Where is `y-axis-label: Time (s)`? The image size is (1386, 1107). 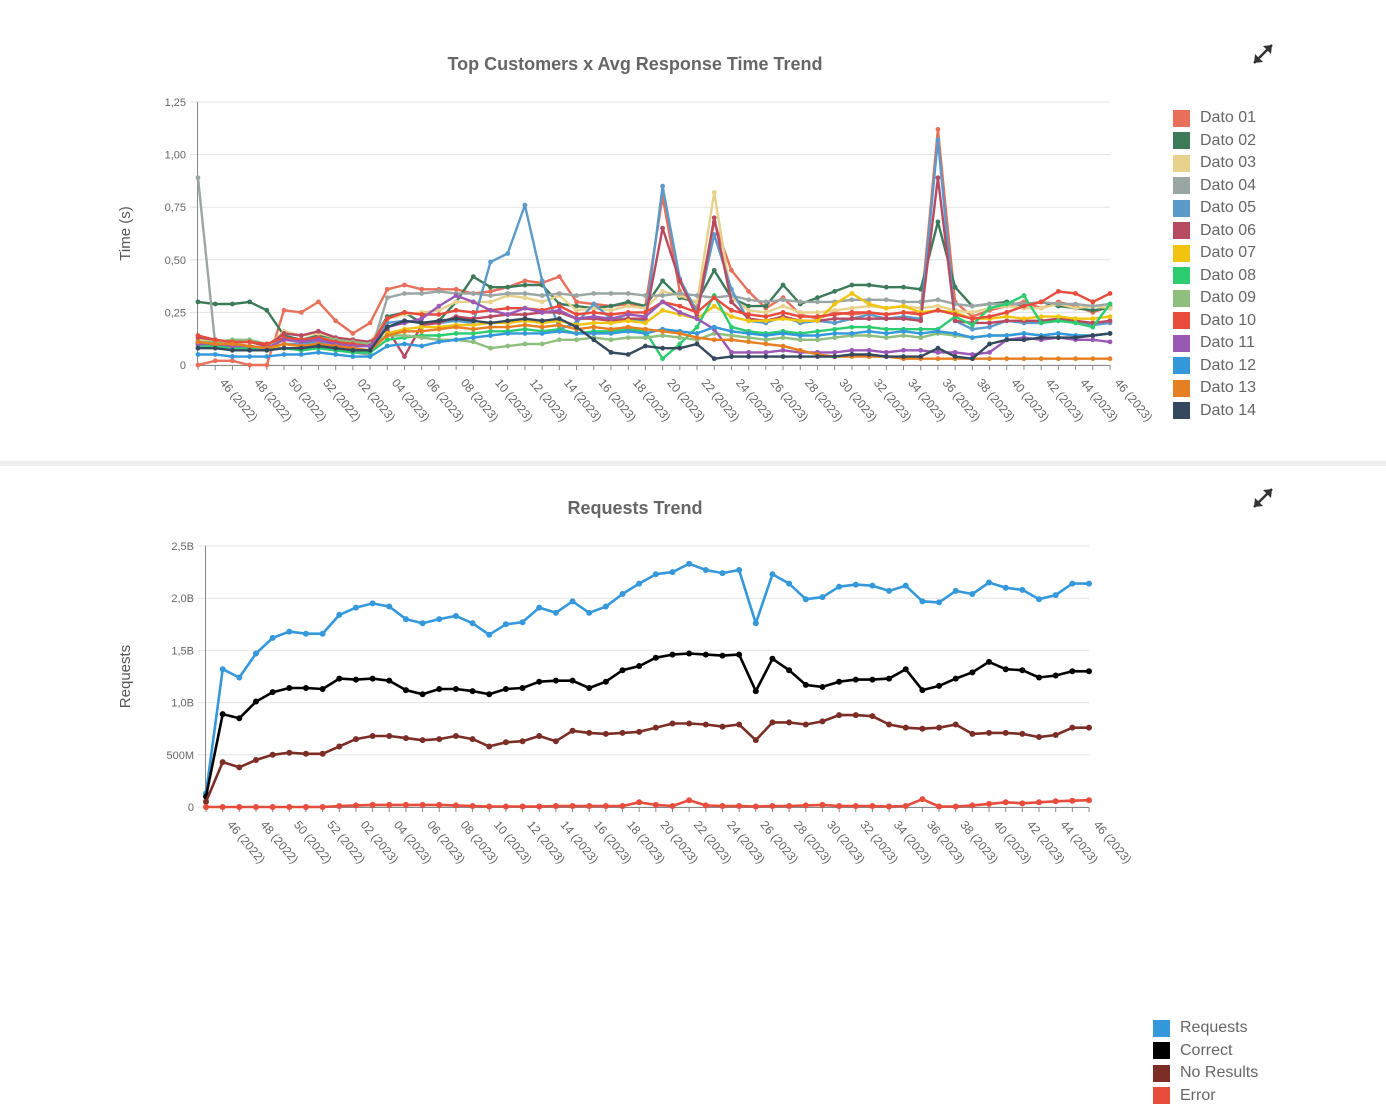 y-axis-label: Time (s) is located at coordinates (125, 233).